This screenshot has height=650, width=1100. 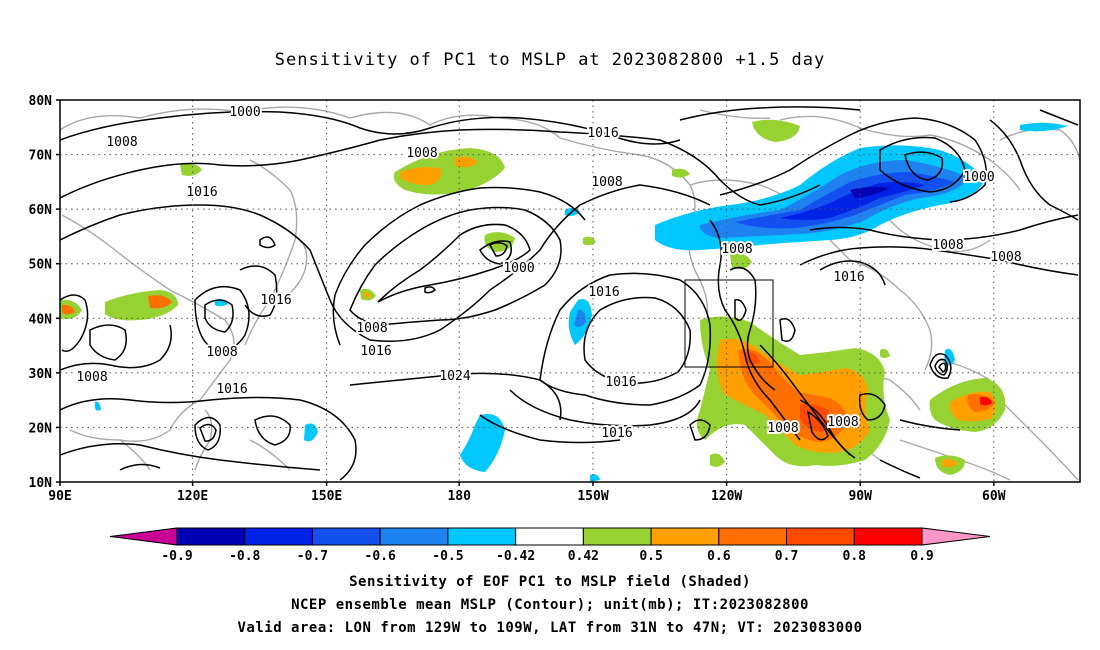 What do you see at coordinates (41, 156) in the screenshot?
I see `lat-label: 70N` at bounding box center [41, 156].